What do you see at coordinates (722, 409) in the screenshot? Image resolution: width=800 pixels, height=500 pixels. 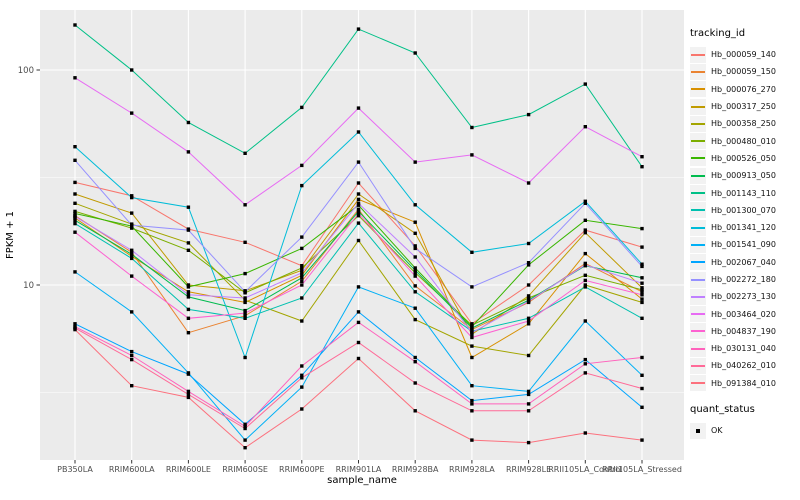 I see `legend-title-quant-status: quant_status` at bounding box center [722, 409].